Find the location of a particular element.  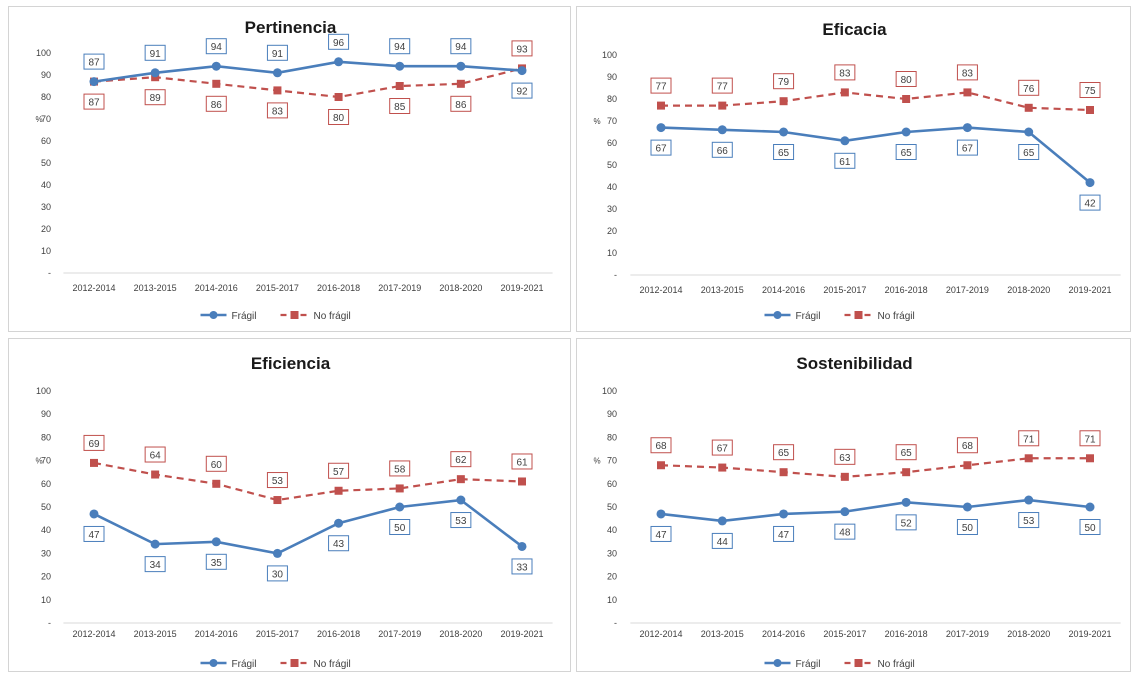

data-label-no-fragil: 71 is located at coordinates (1090, 438).